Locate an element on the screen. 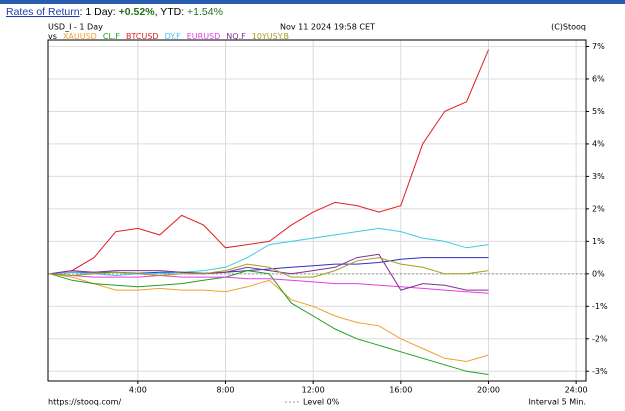  y-tick-label: 7% is located at coordinates (598, 46).